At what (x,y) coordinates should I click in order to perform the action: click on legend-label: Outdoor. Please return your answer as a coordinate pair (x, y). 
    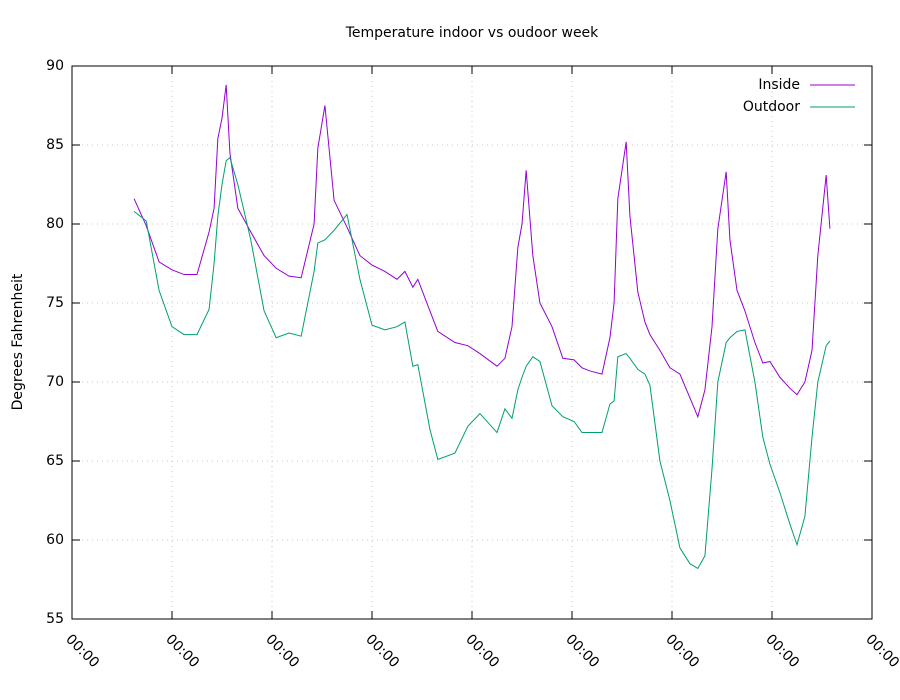
    Looking at the image, I should click on (771, 107).